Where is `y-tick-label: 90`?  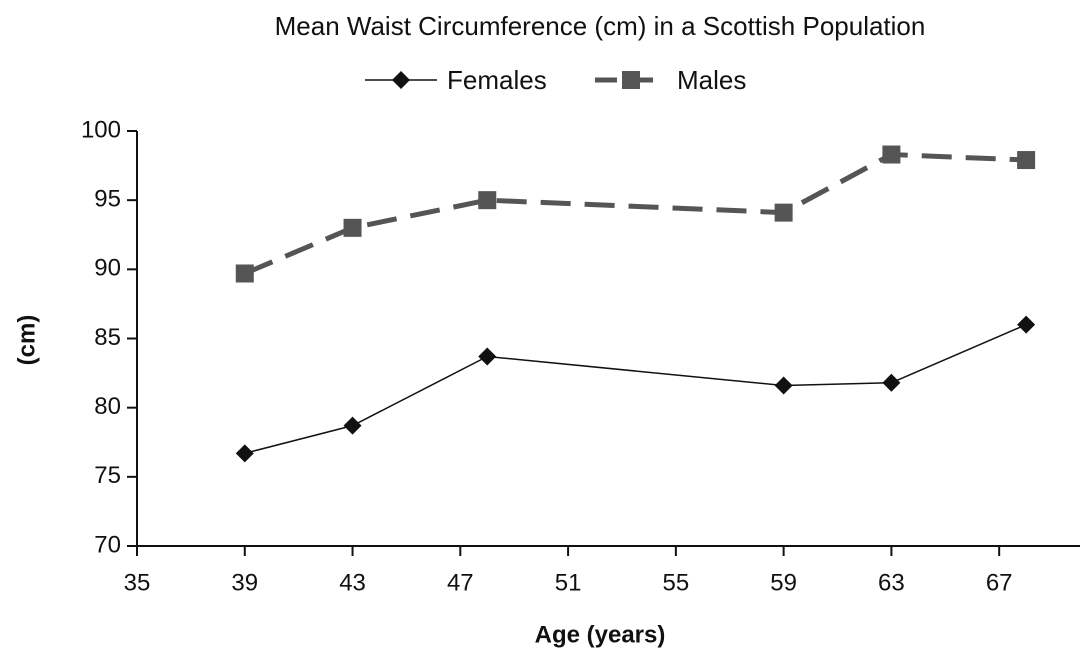 y-tick-label: 90 is located at coordinates (107, 268).